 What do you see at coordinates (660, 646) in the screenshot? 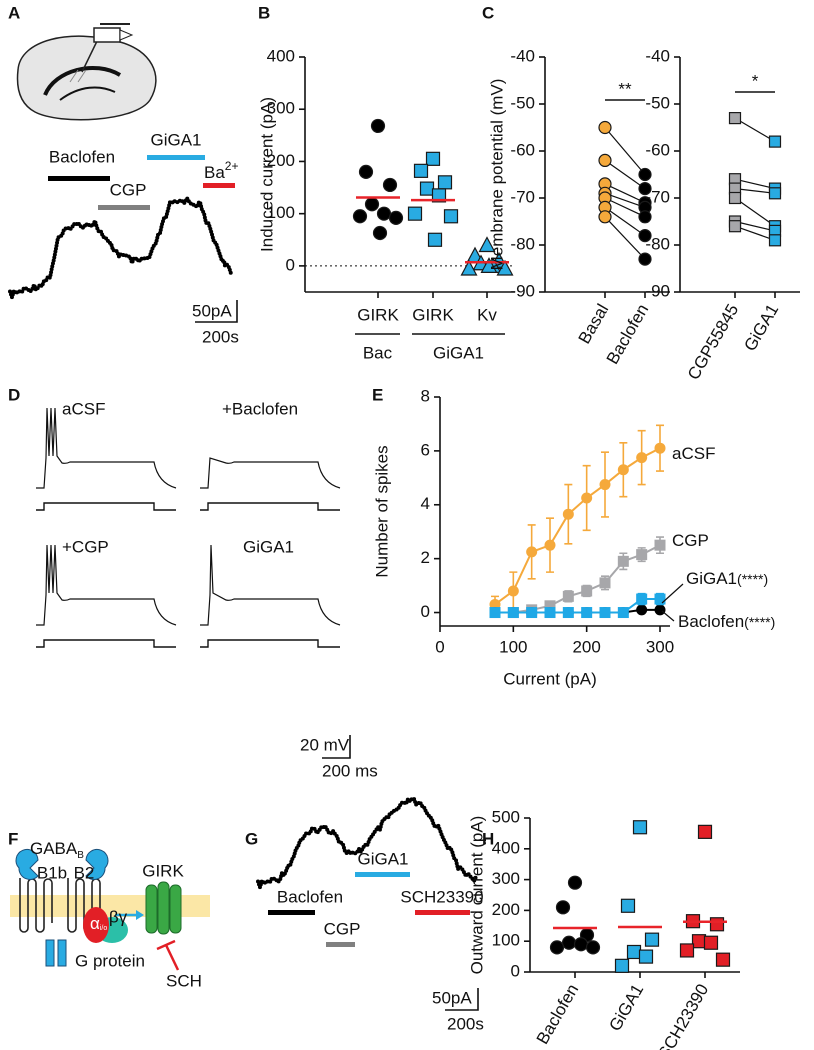
I see `x-tick-label: 300` at bounding box center [660, 646].